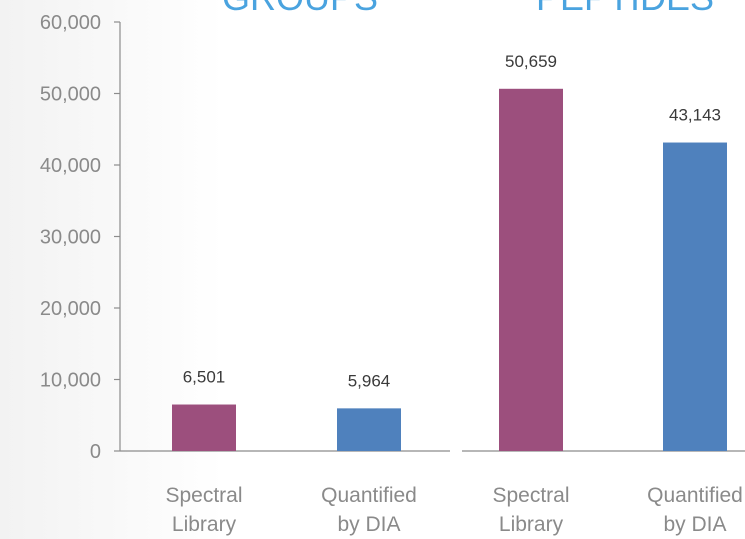 The width and height of the screenshot is (745, 539). I want to click on data-label: 43,143, so click(695, 115).